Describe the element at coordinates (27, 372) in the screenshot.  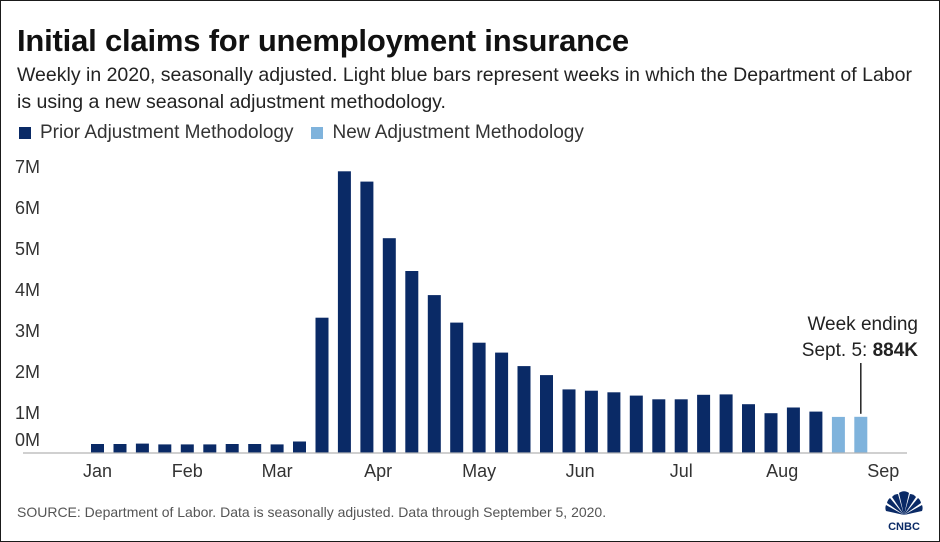
I see `y-tick-label: 2M` at that location.